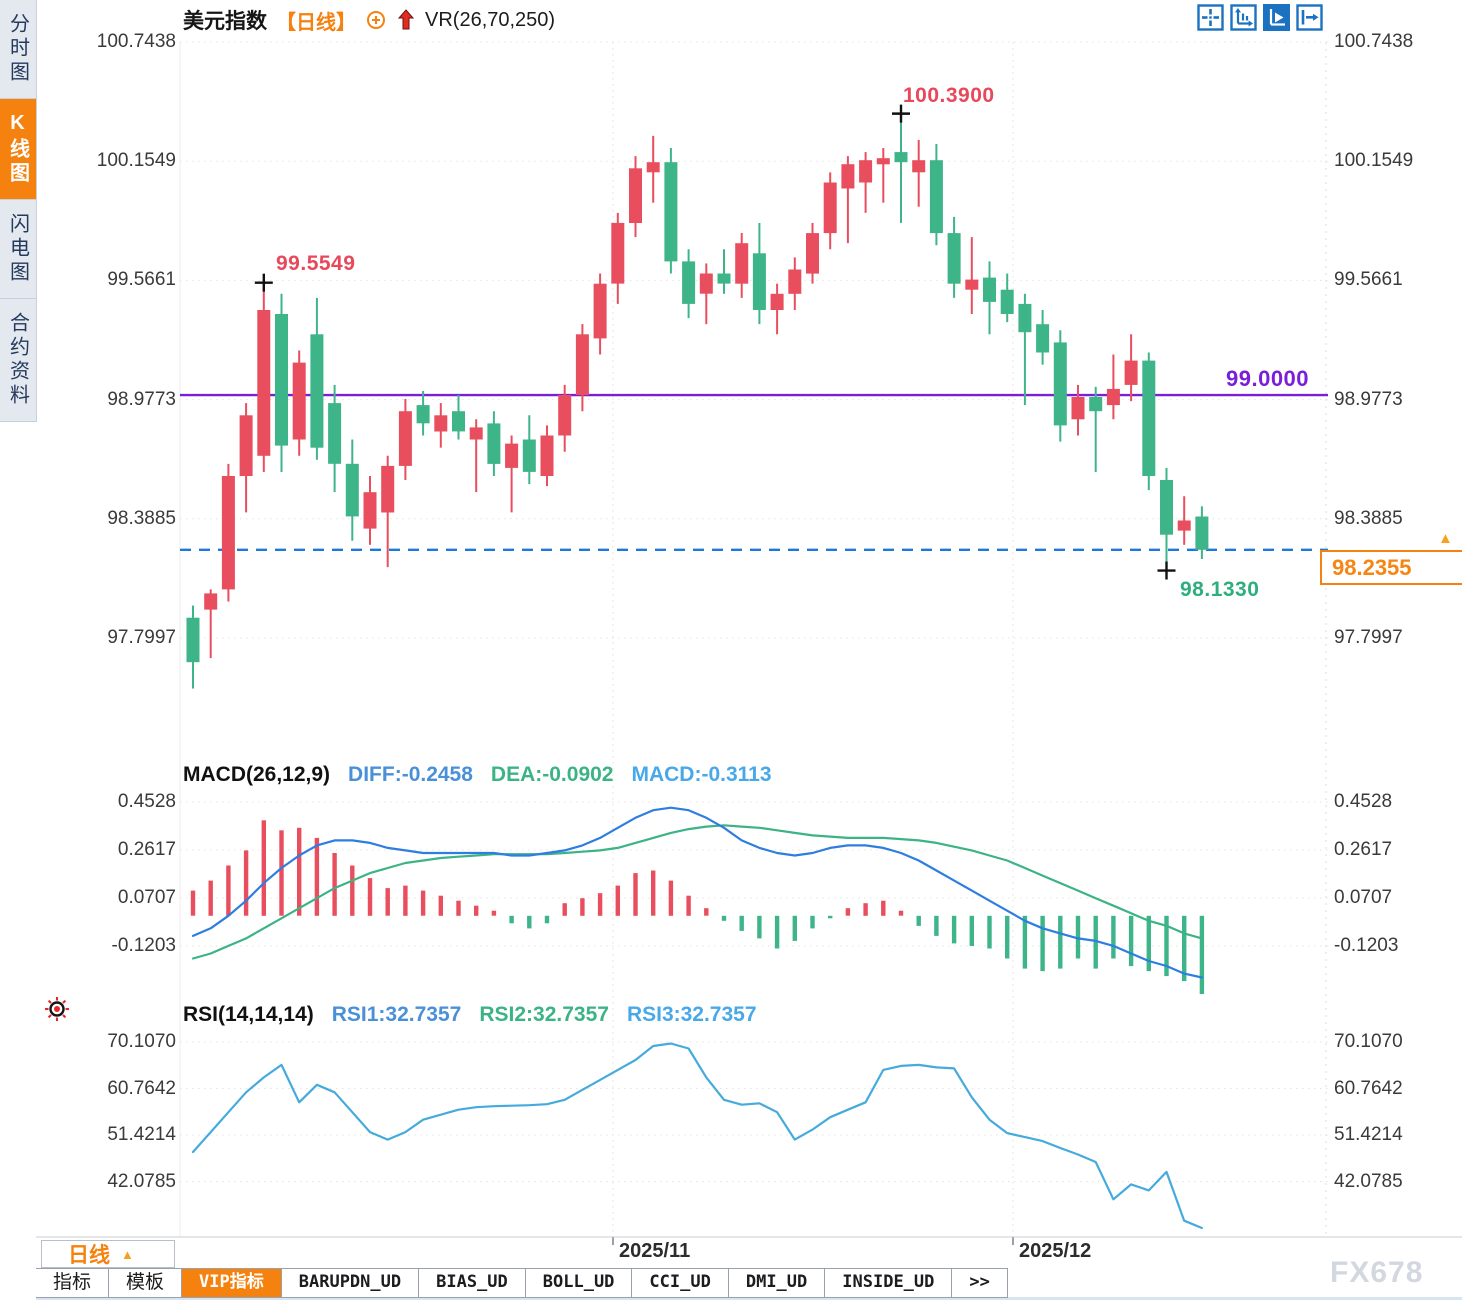 Image resolution: width=1462 pixels, height=1300 pixels. I want to click on rsi-axis-label-left: 42.0785, so click(141, 1181).